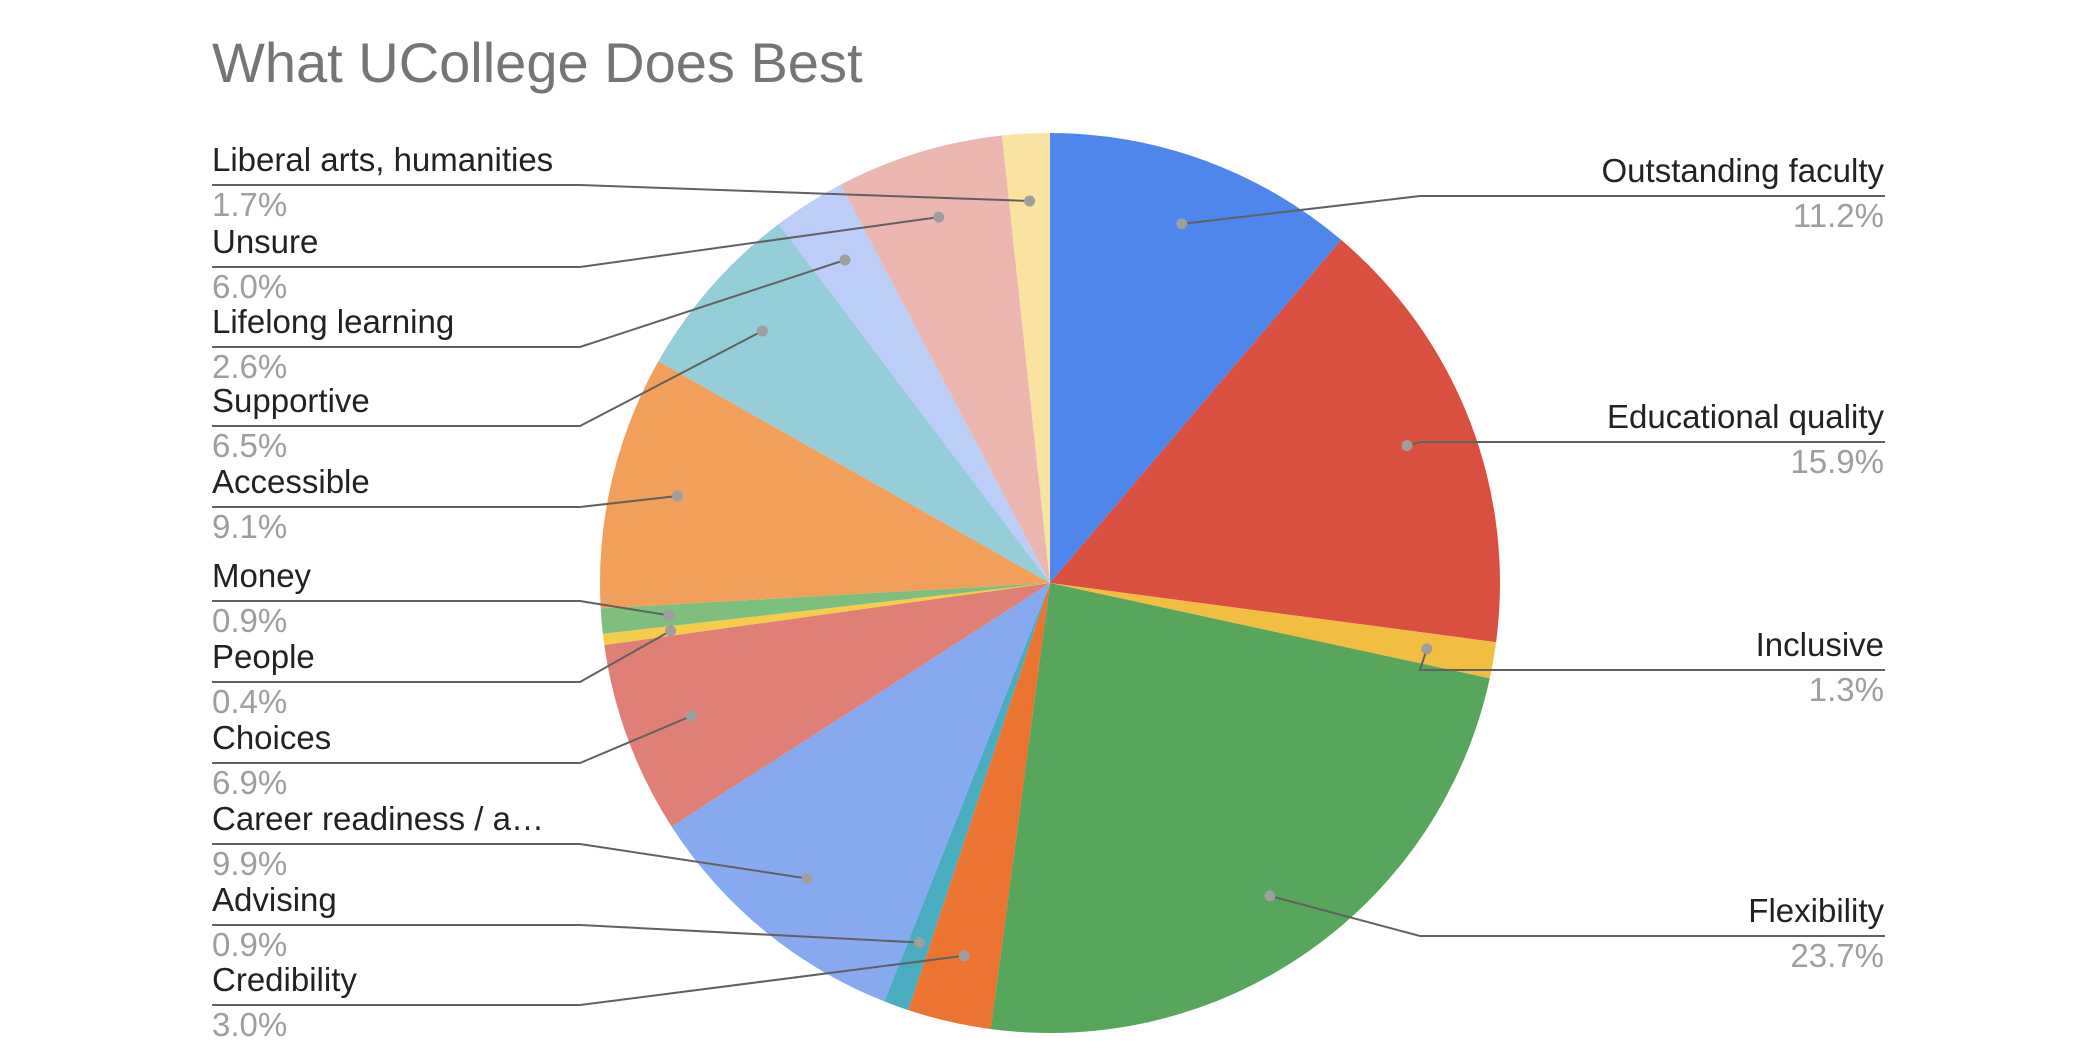  What do you see at coordinates (452, 739) in the screenshot?
I see `leader-line-choices` at bounding box center [452, 739].